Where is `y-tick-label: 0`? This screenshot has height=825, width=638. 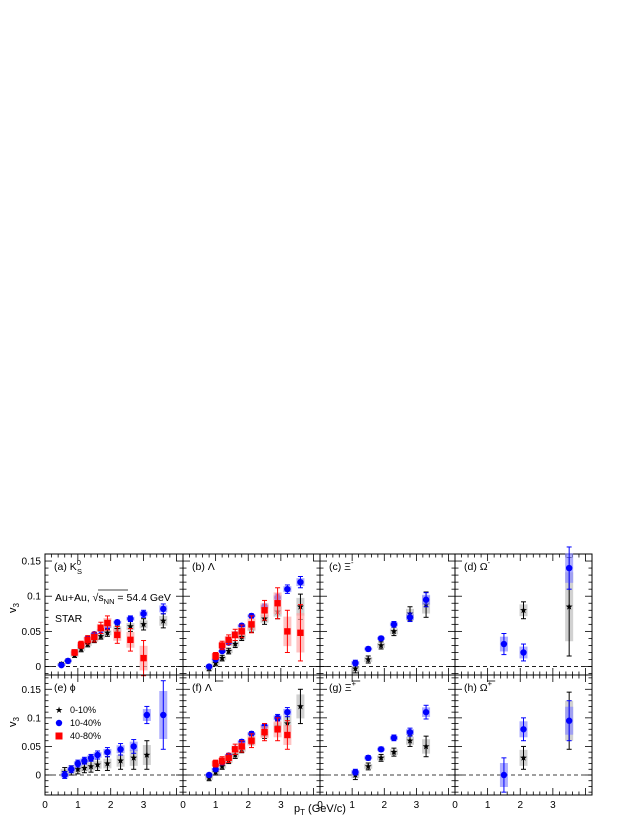
y-tick-label: 0 is located at coordinates (38, 776).